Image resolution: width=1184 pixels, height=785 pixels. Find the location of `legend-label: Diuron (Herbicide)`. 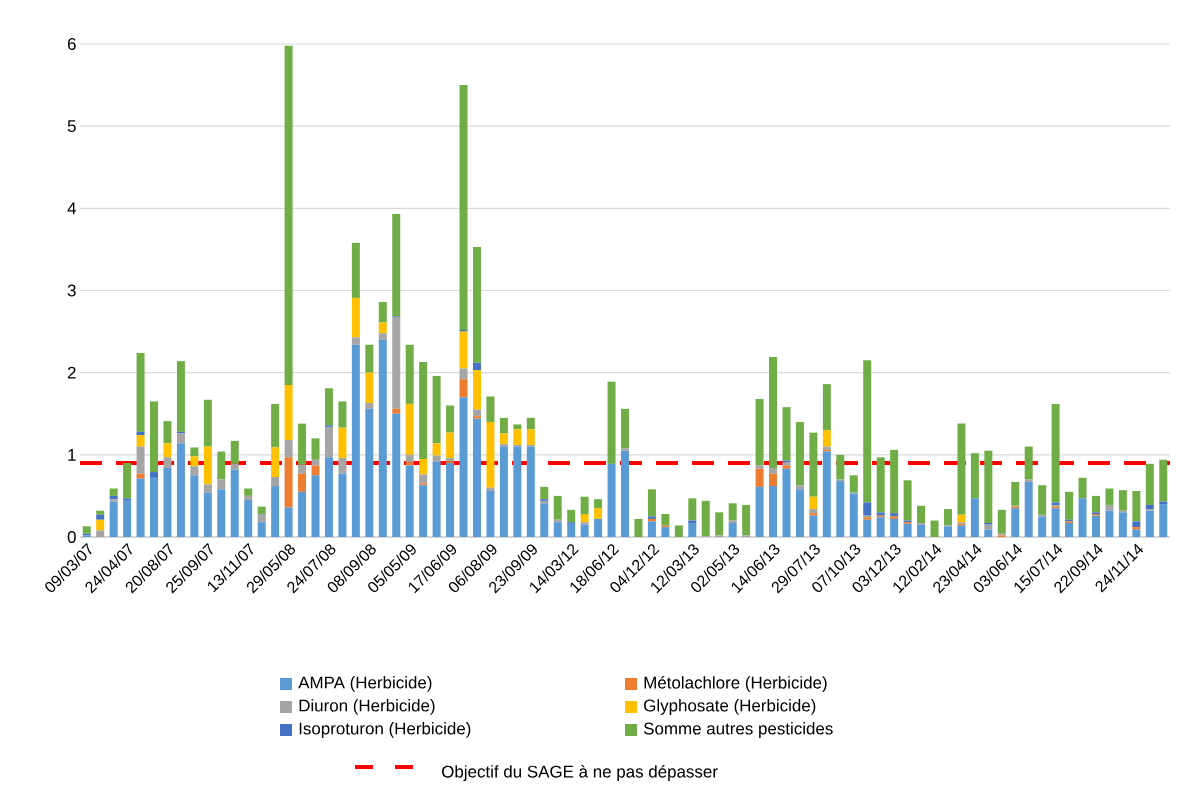

legend-label: Diuron (Herbicide) is located at coordinates (367, 707).